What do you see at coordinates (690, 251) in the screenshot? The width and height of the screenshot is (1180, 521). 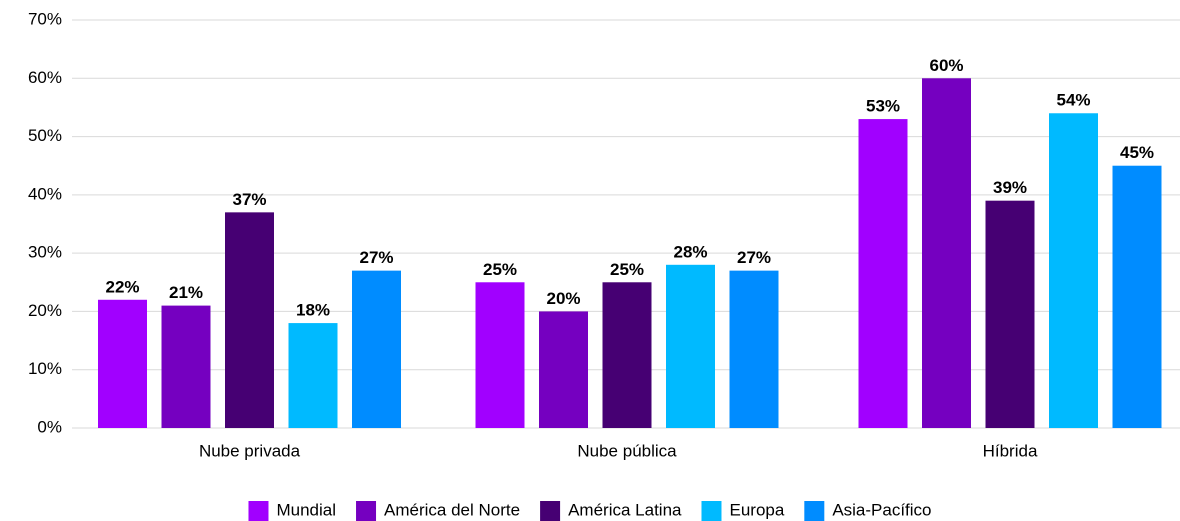 I see `value-label: 28%` at bounding box center [690, 251].